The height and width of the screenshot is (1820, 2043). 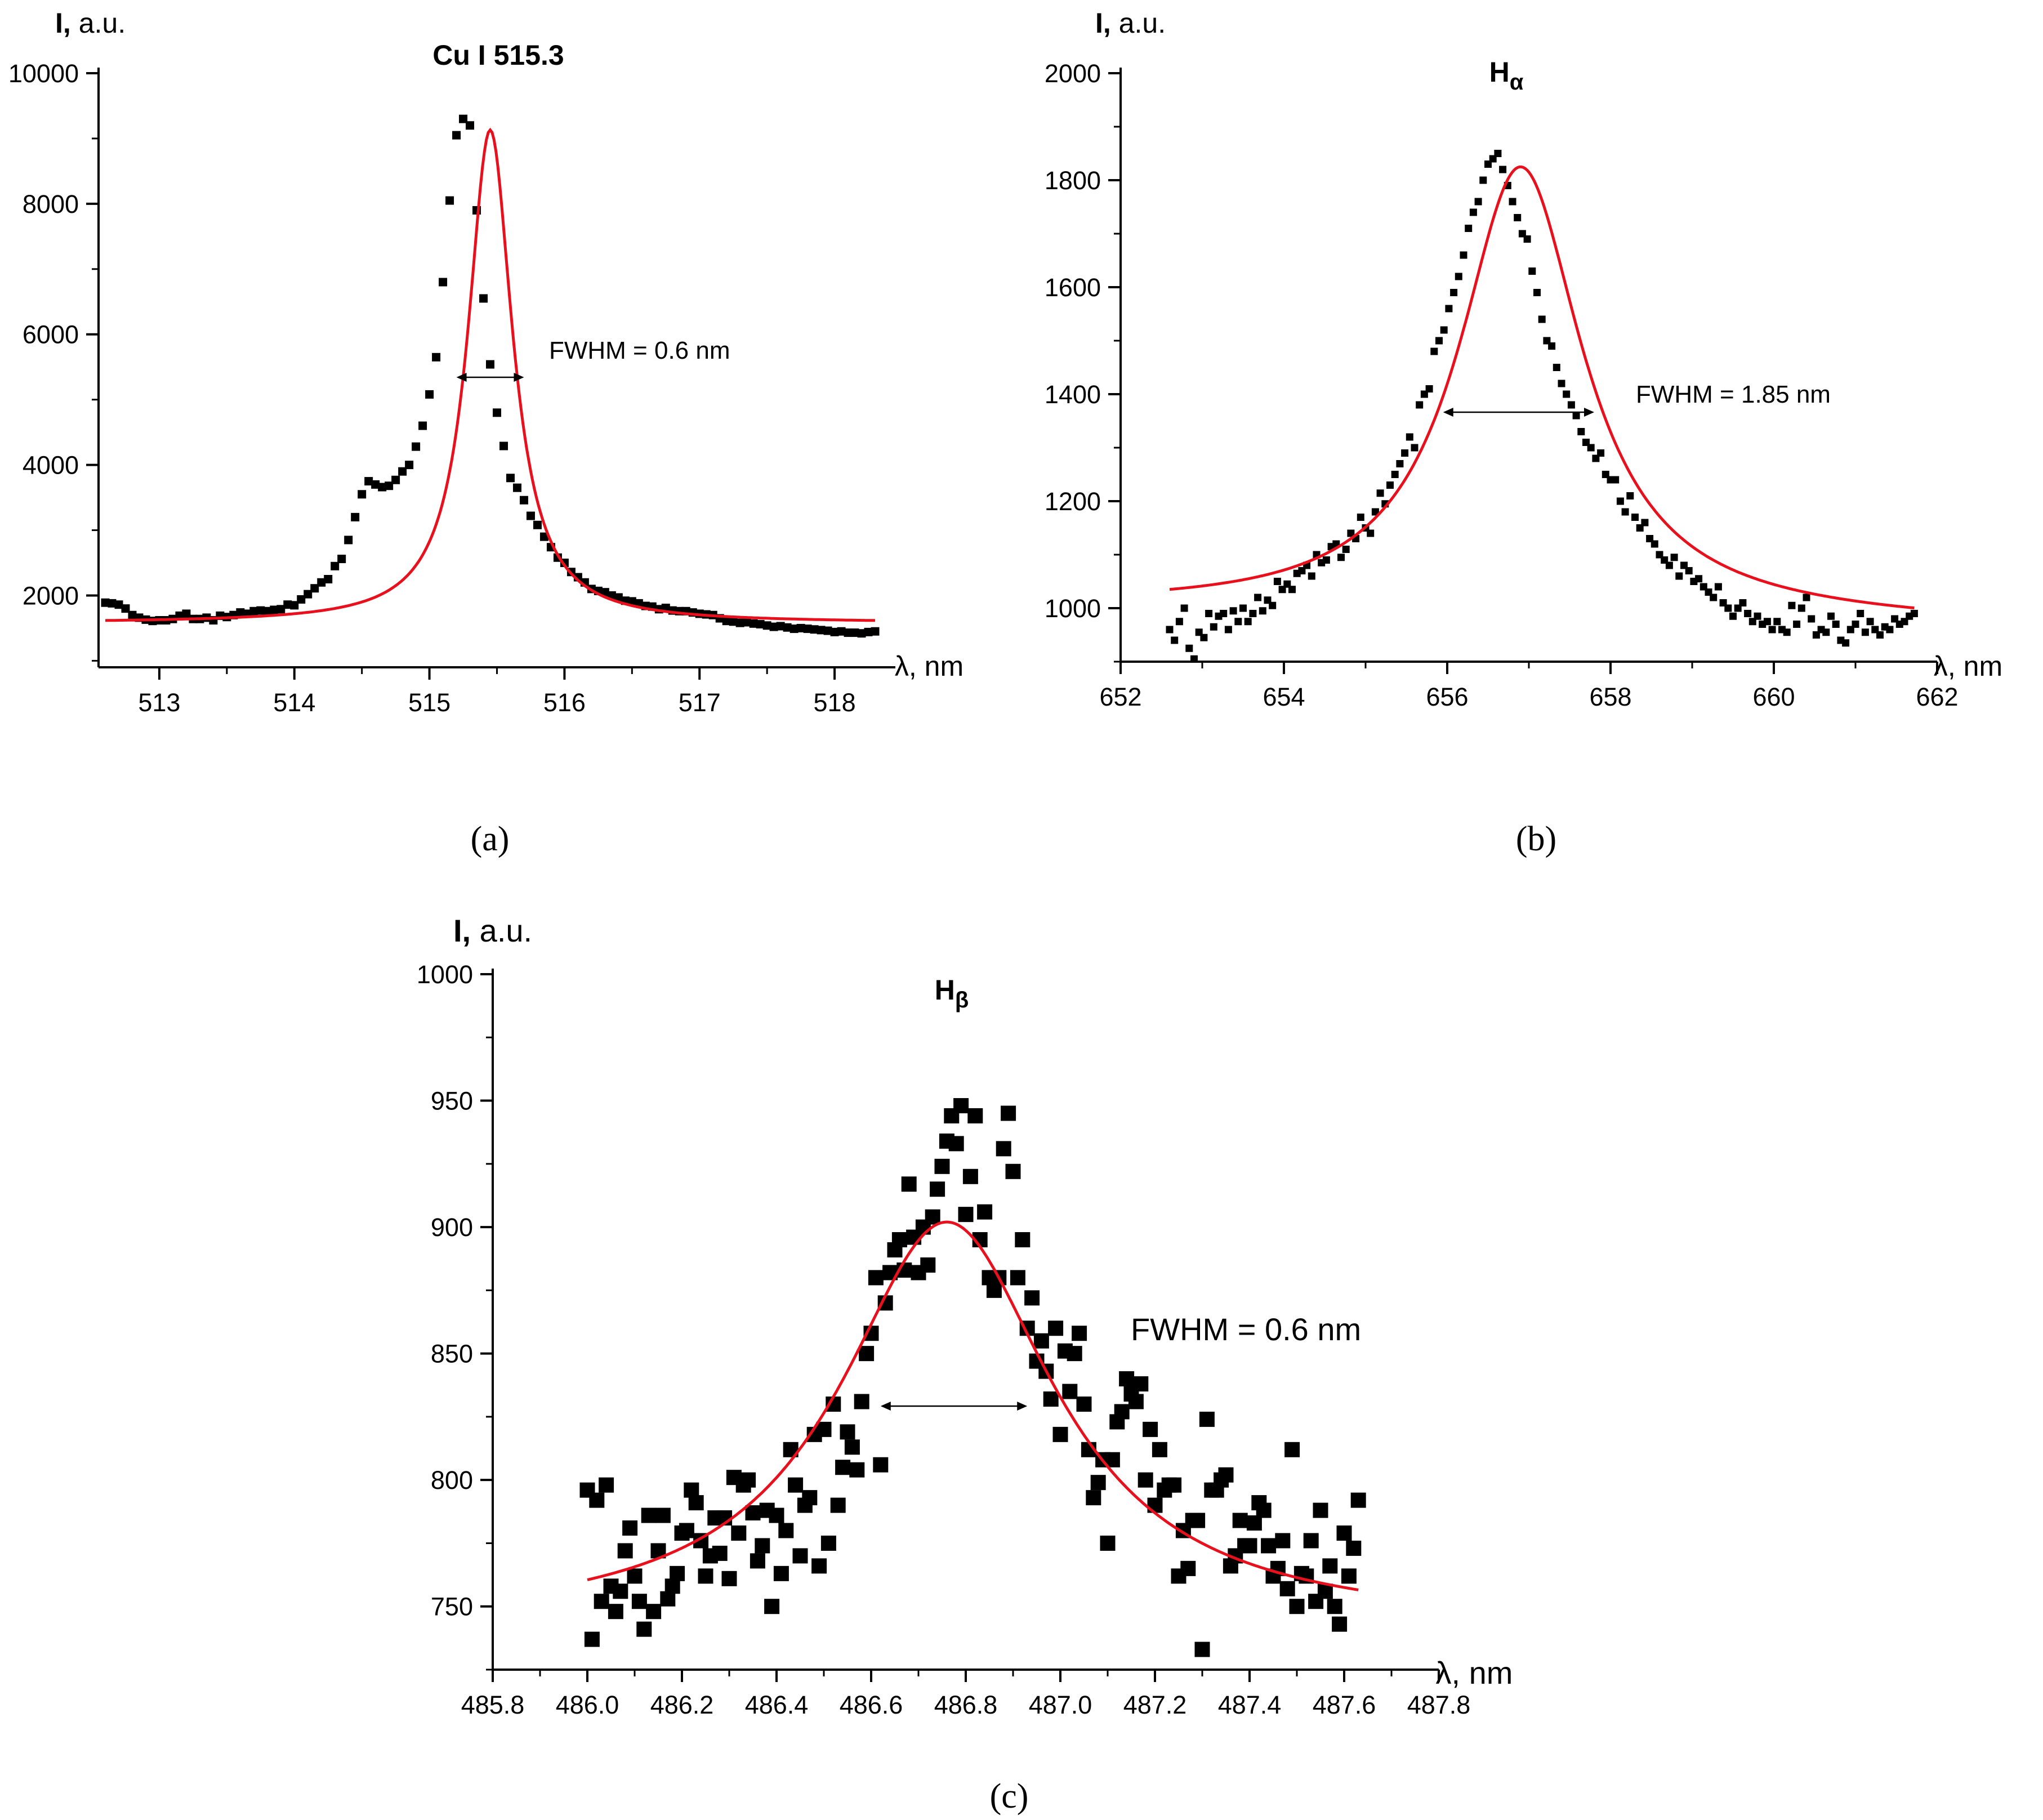 I want to click on x-tick-label: 513, so click(x=159, y=702).